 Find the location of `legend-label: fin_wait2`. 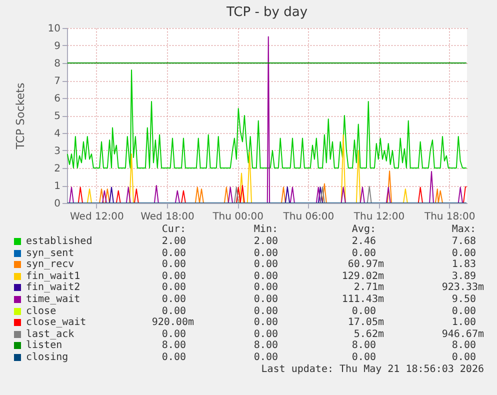

legend-label: fin_wait2 is located at coordinates (53, 288).